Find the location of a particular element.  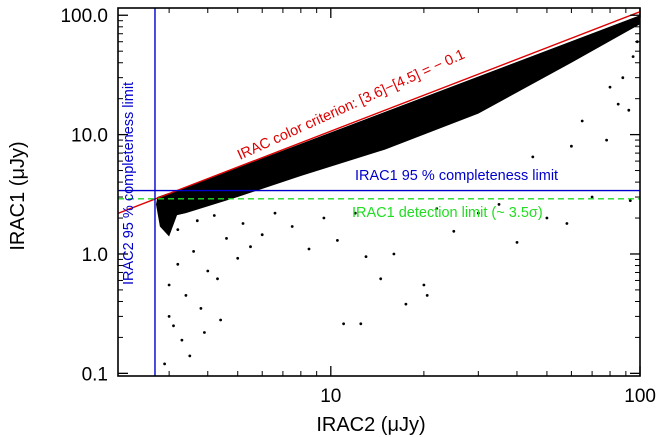

x-tick-label: 10 is located at coordinates (330, 396).